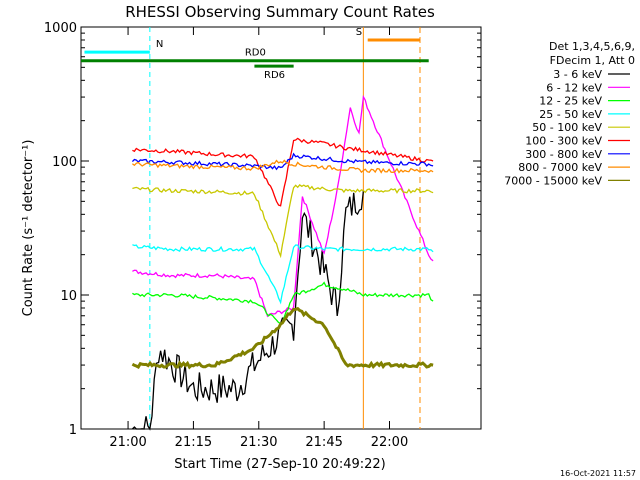  Describe the element at coordinates (359, 32) in the screenshot. I see `annotation-label: S` at that location.